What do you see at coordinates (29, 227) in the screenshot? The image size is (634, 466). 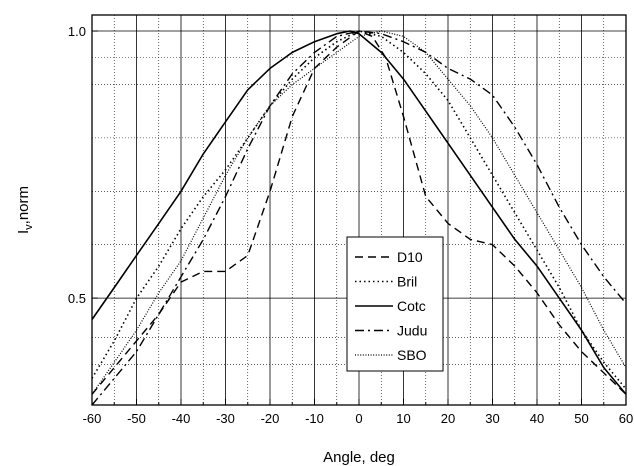 I see `y-axis-title-sub: v` at bounding box center [29, 227].